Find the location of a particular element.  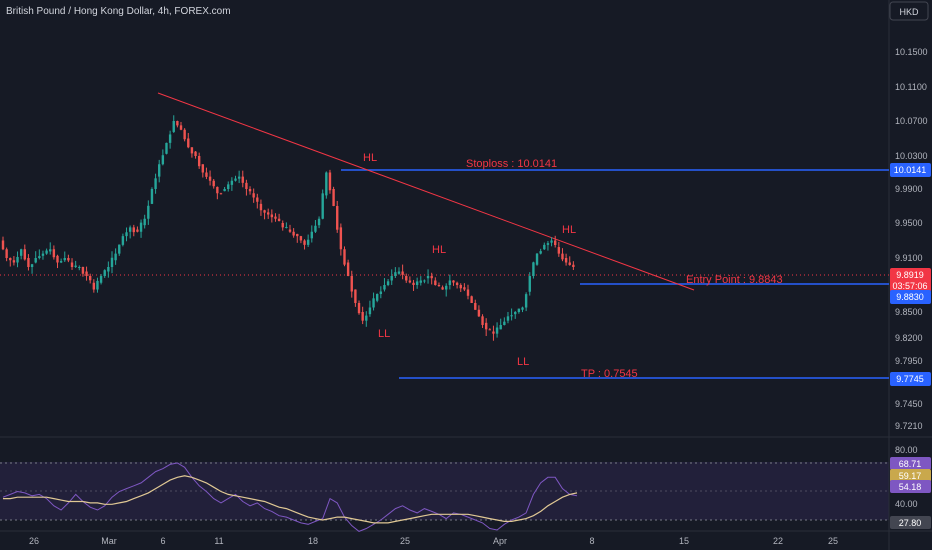

stoploss-annotation: Stoploss : 10.0141 is located at coordinates (511, 164).